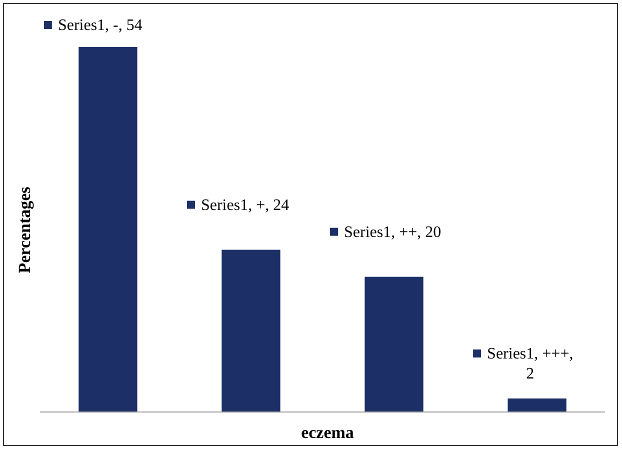 Image resolution: width=622 pixels, height=450 pixels. Describe the element at coordinates (327, 432) in the screenshot. I see `x-axis-title: eczema` at that location.